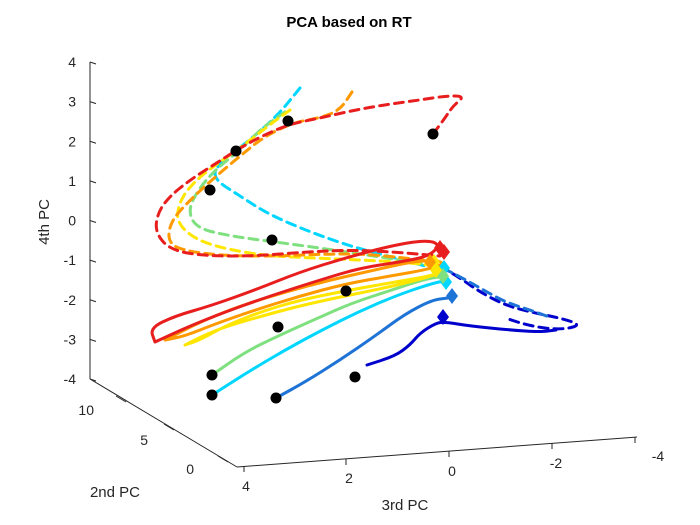 The width and height of the screenshot is (700, 525). I want to click on z-tick-label: -2, so click(70, 300).